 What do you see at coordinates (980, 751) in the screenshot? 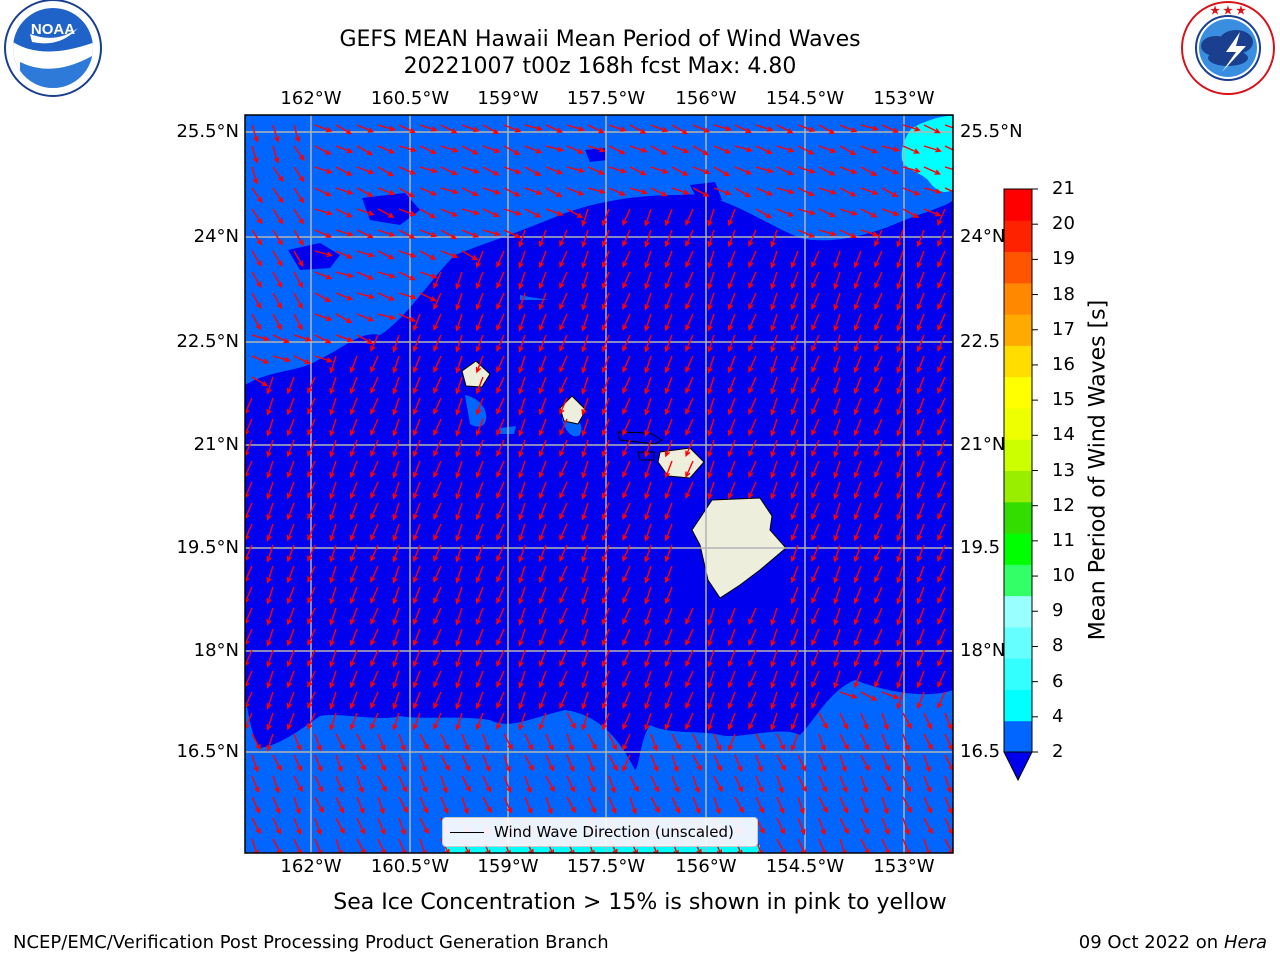
I see `lat-label-right: 16.5` at bounding box center [980, 751].